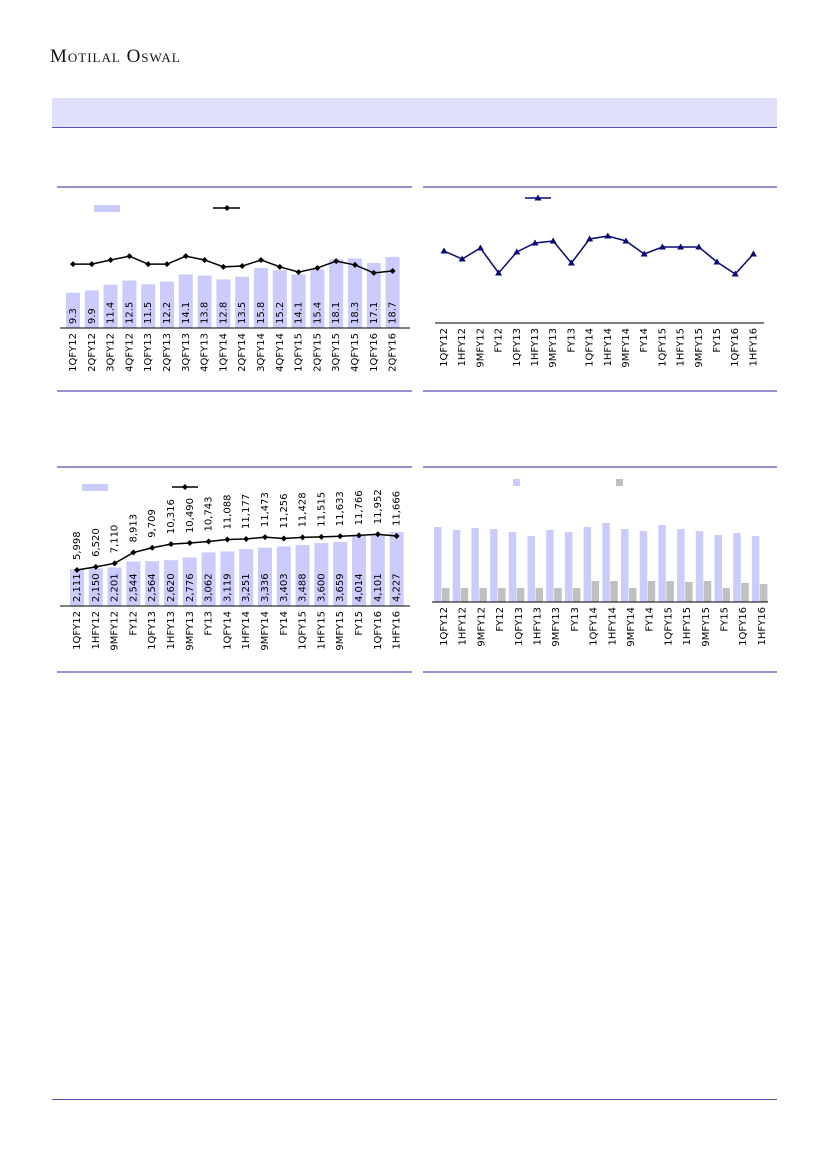 This screenshot has height=1169, width=827. Describe the element at coordinates (317, 313) in the screenshot. I see `bar-value-label: 15.4` at that location.